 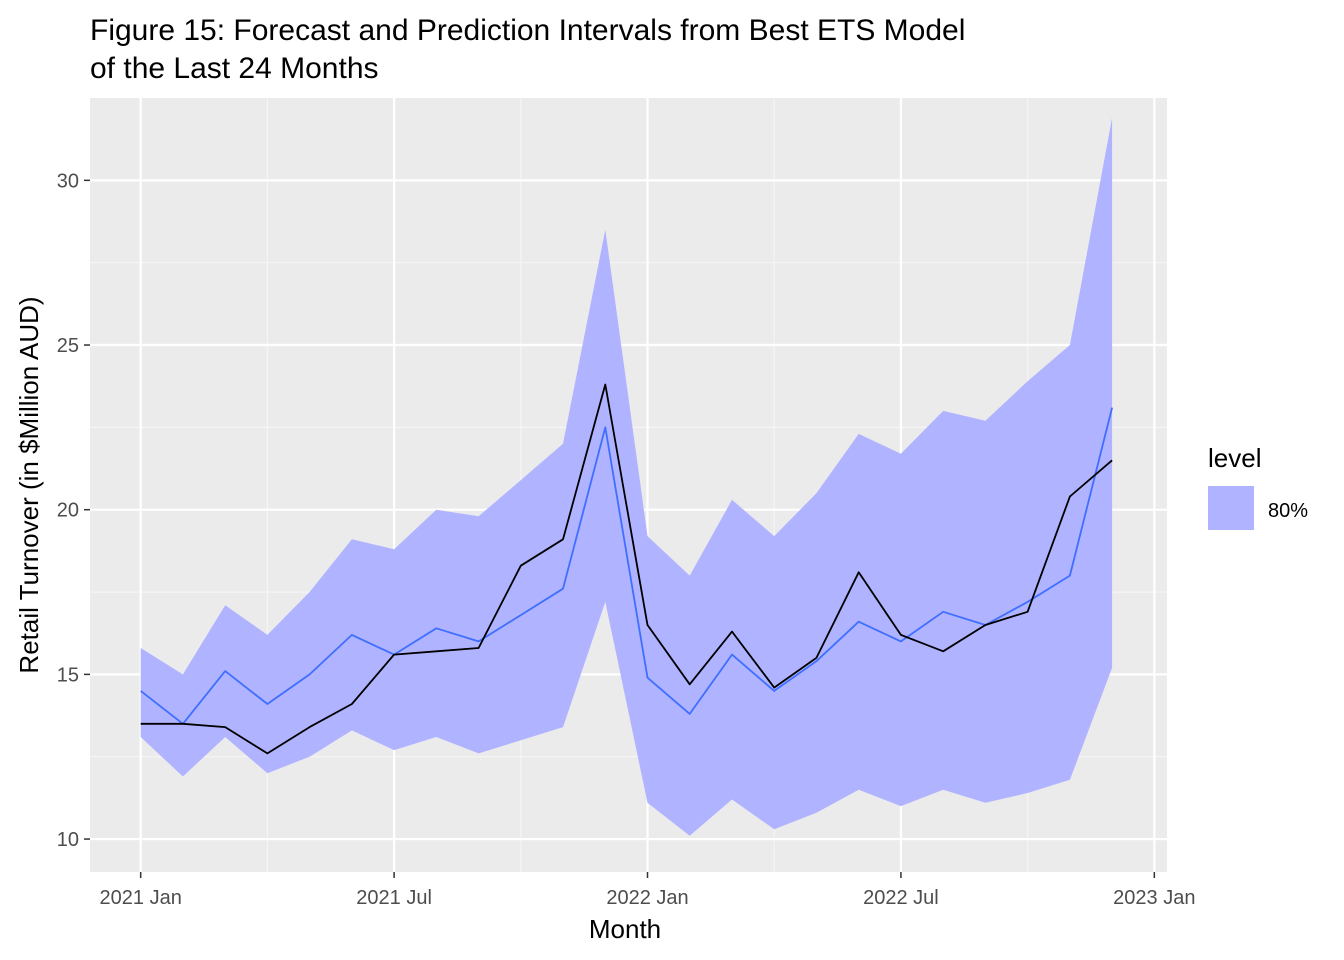 What do you see at coordinates (625, 929) in the screenshot?
I see `x-axis-title: Month` at bounding box center [625, 929].